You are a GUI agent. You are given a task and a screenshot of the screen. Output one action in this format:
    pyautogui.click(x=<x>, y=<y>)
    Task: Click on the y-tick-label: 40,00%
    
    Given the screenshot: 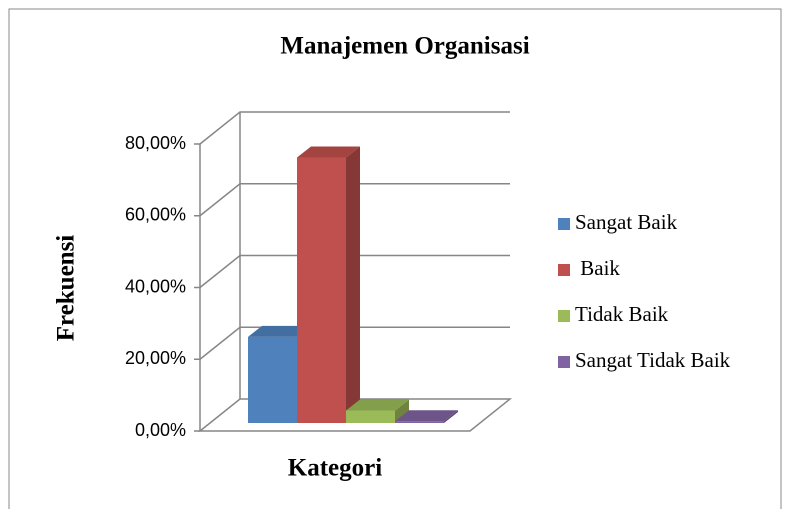 What is the action you would take?
    pyautogui.click(x=155, y=286)
    